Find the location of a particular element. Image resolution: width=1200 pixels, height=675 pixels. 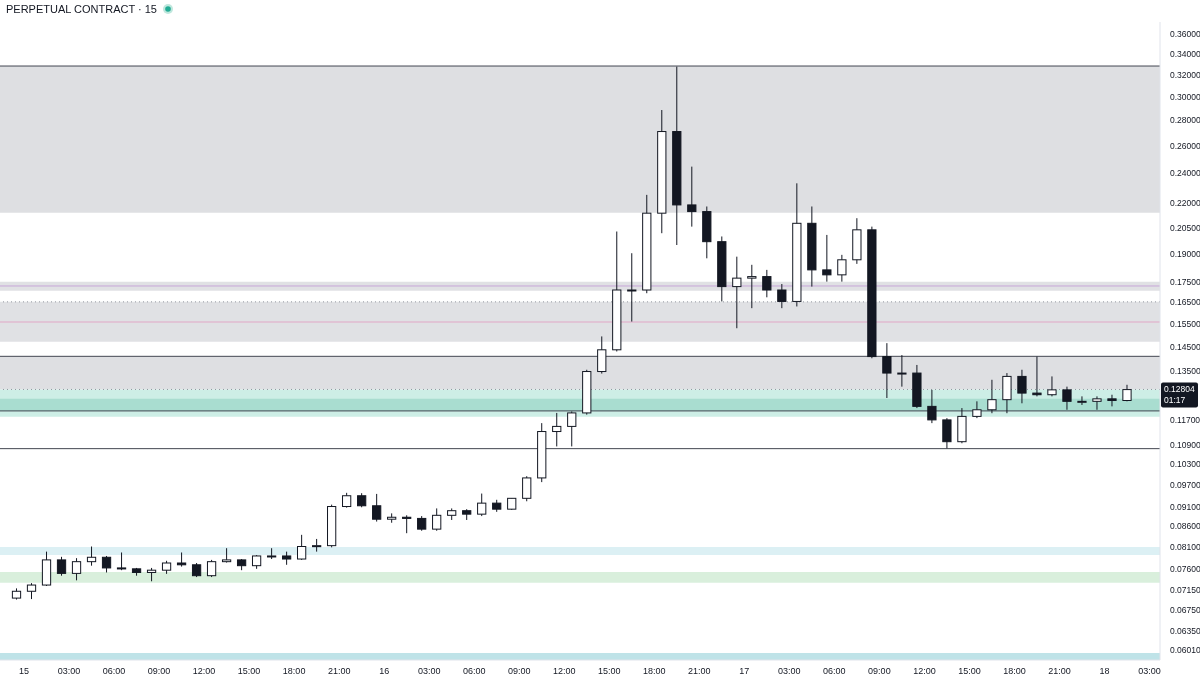

y-tick-label: 0.28000 is located at coordinates (1185, 120).